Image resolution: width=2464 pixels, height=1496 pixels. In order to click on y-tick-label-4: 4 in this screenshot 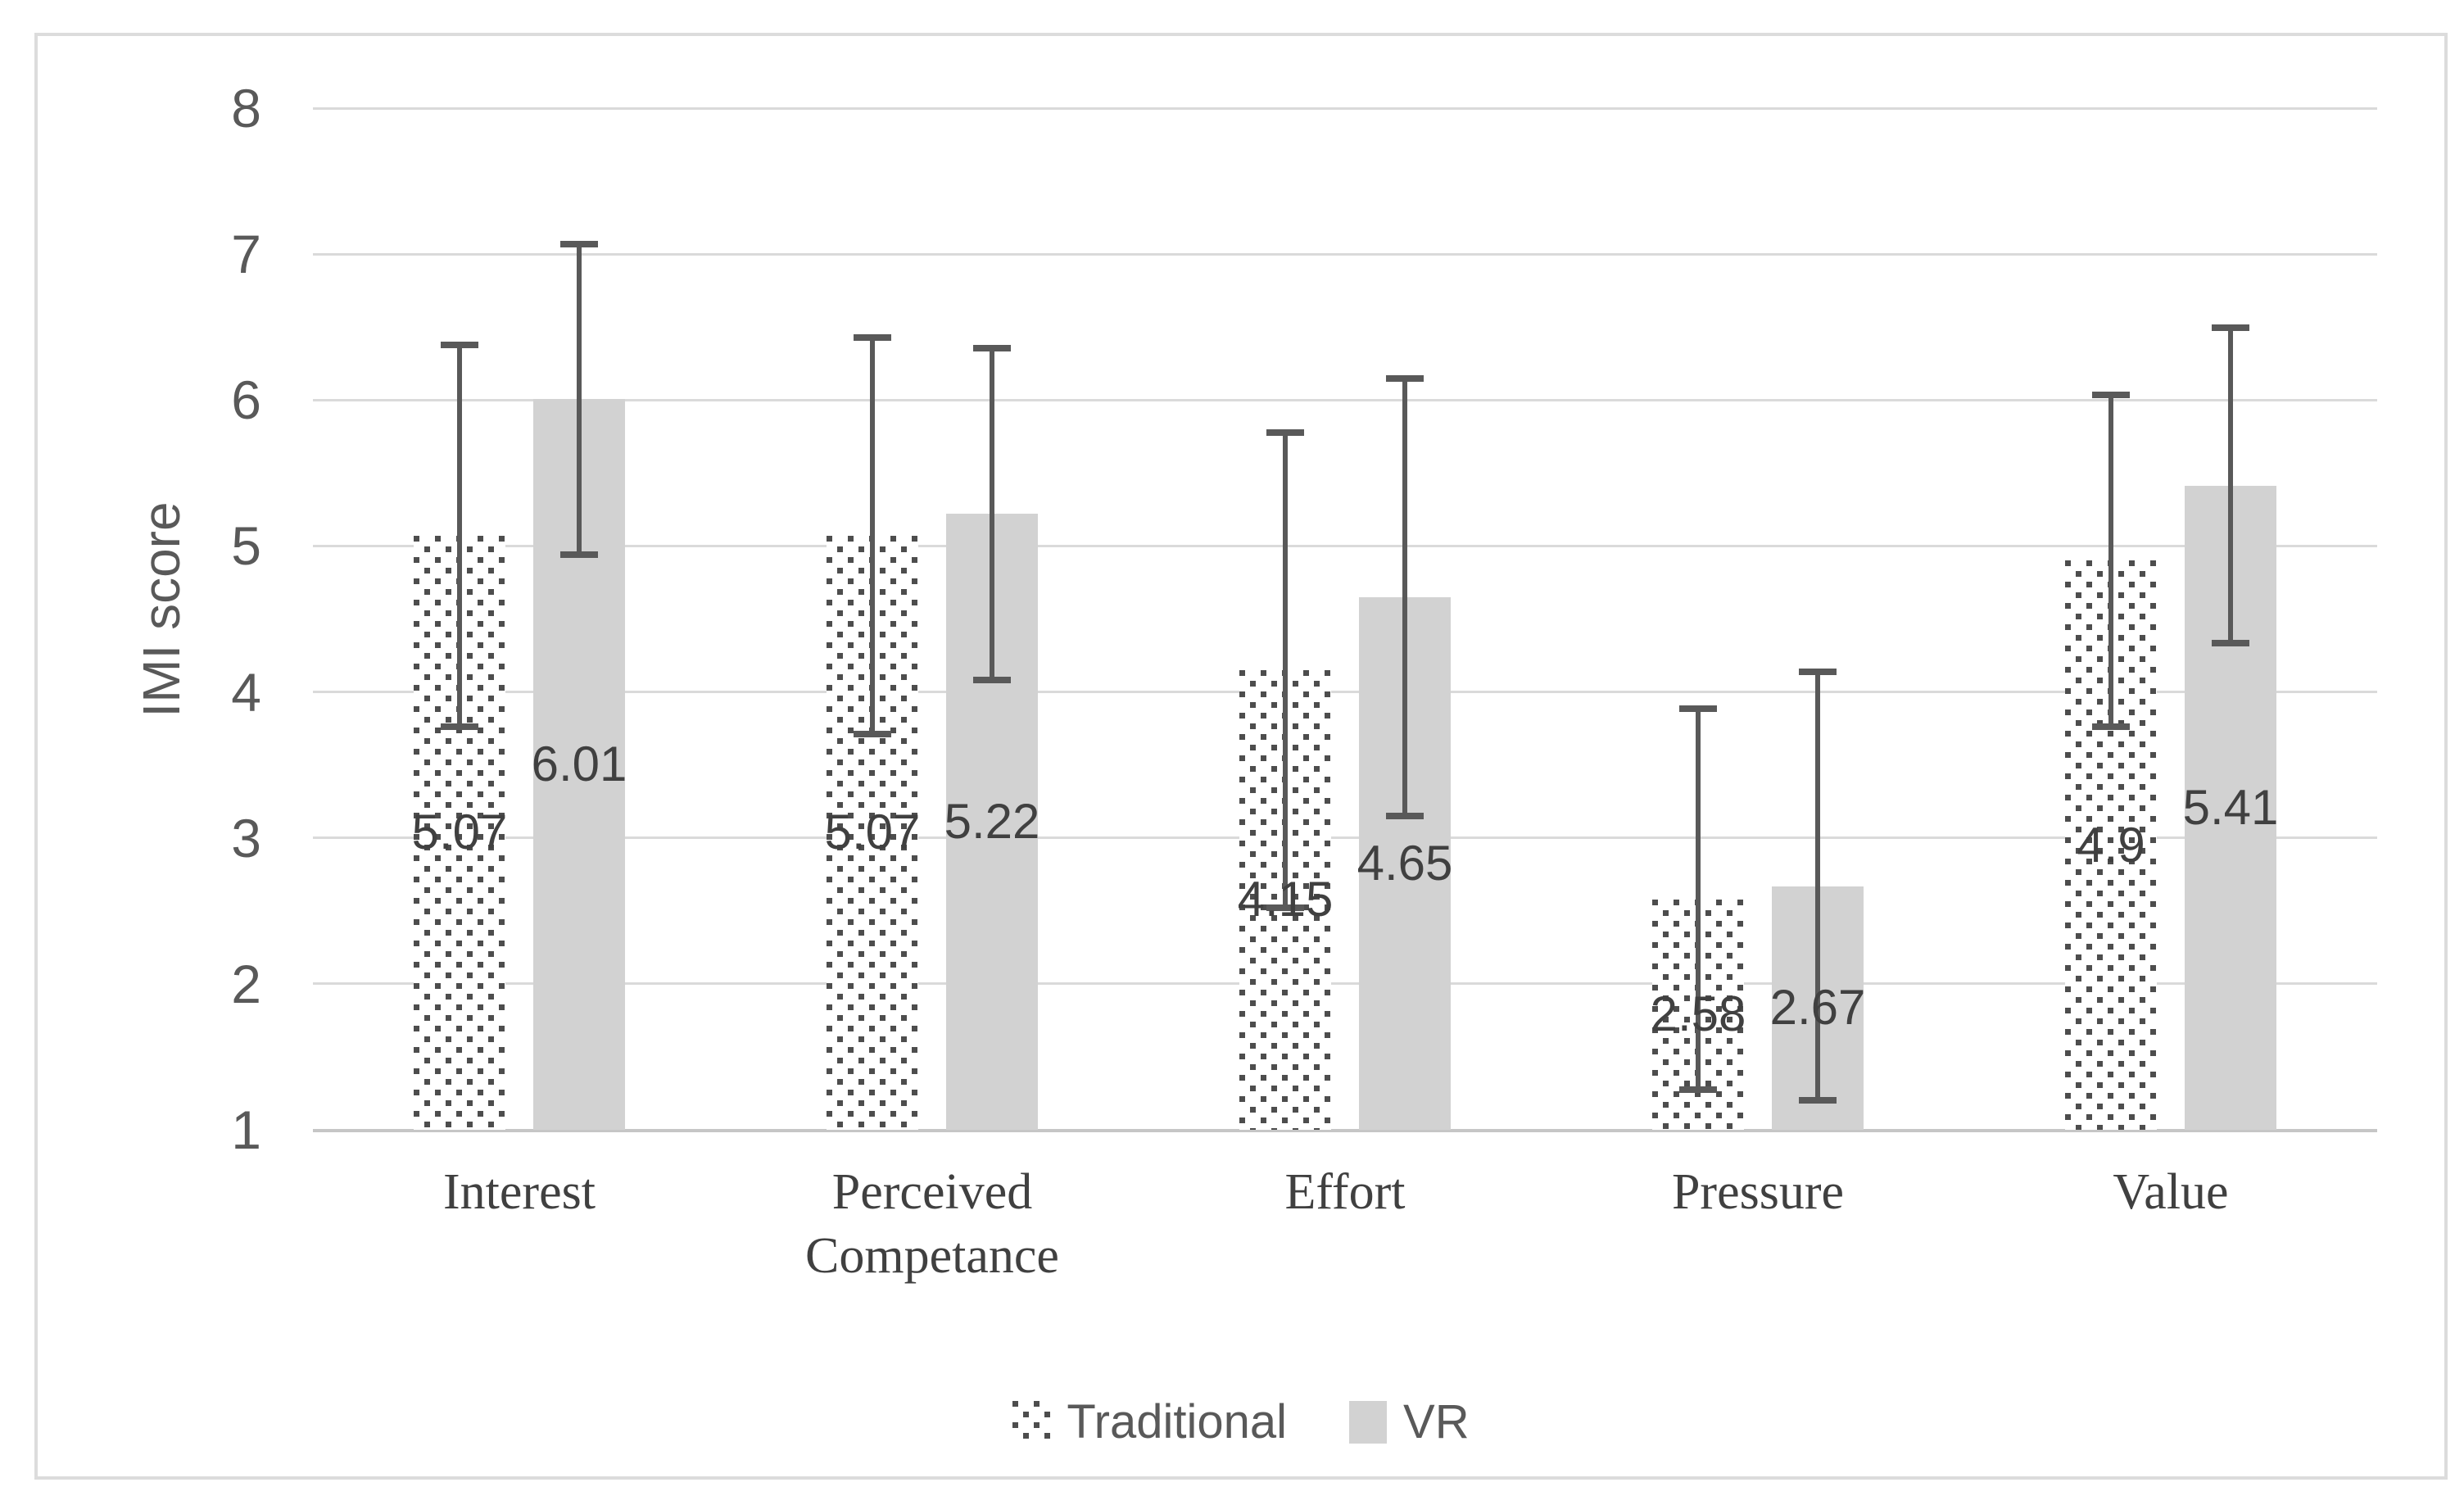, I will do `click(246, 692)`.